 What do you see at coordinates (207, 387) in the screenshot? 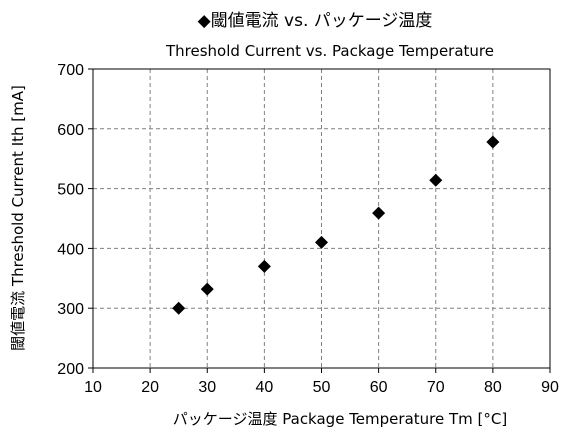
I see `x-tick-label: 30` at bounding box center [207, 387].